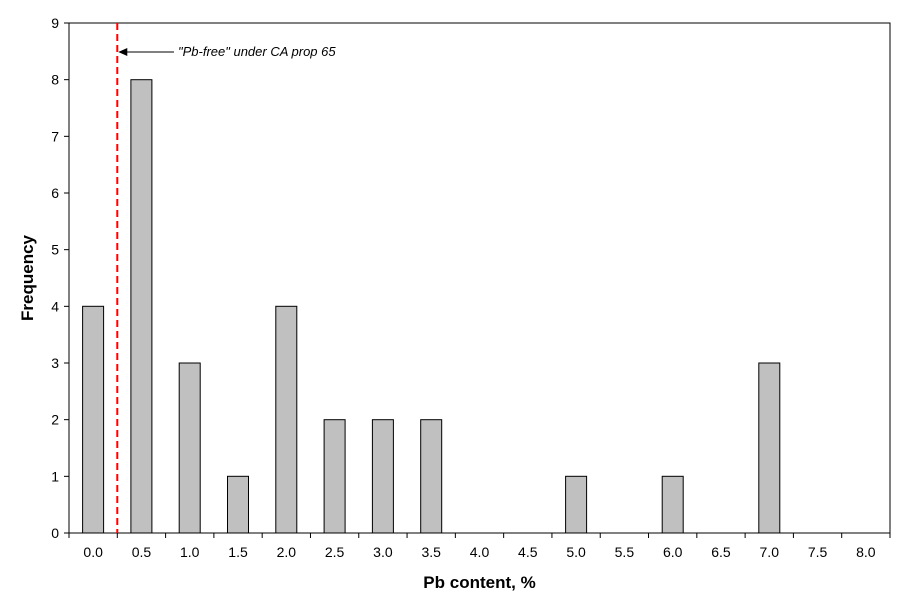 The height and width of the screenshot is (613, 903). I want to click on y-tick-label: 7, so click(55, 136).